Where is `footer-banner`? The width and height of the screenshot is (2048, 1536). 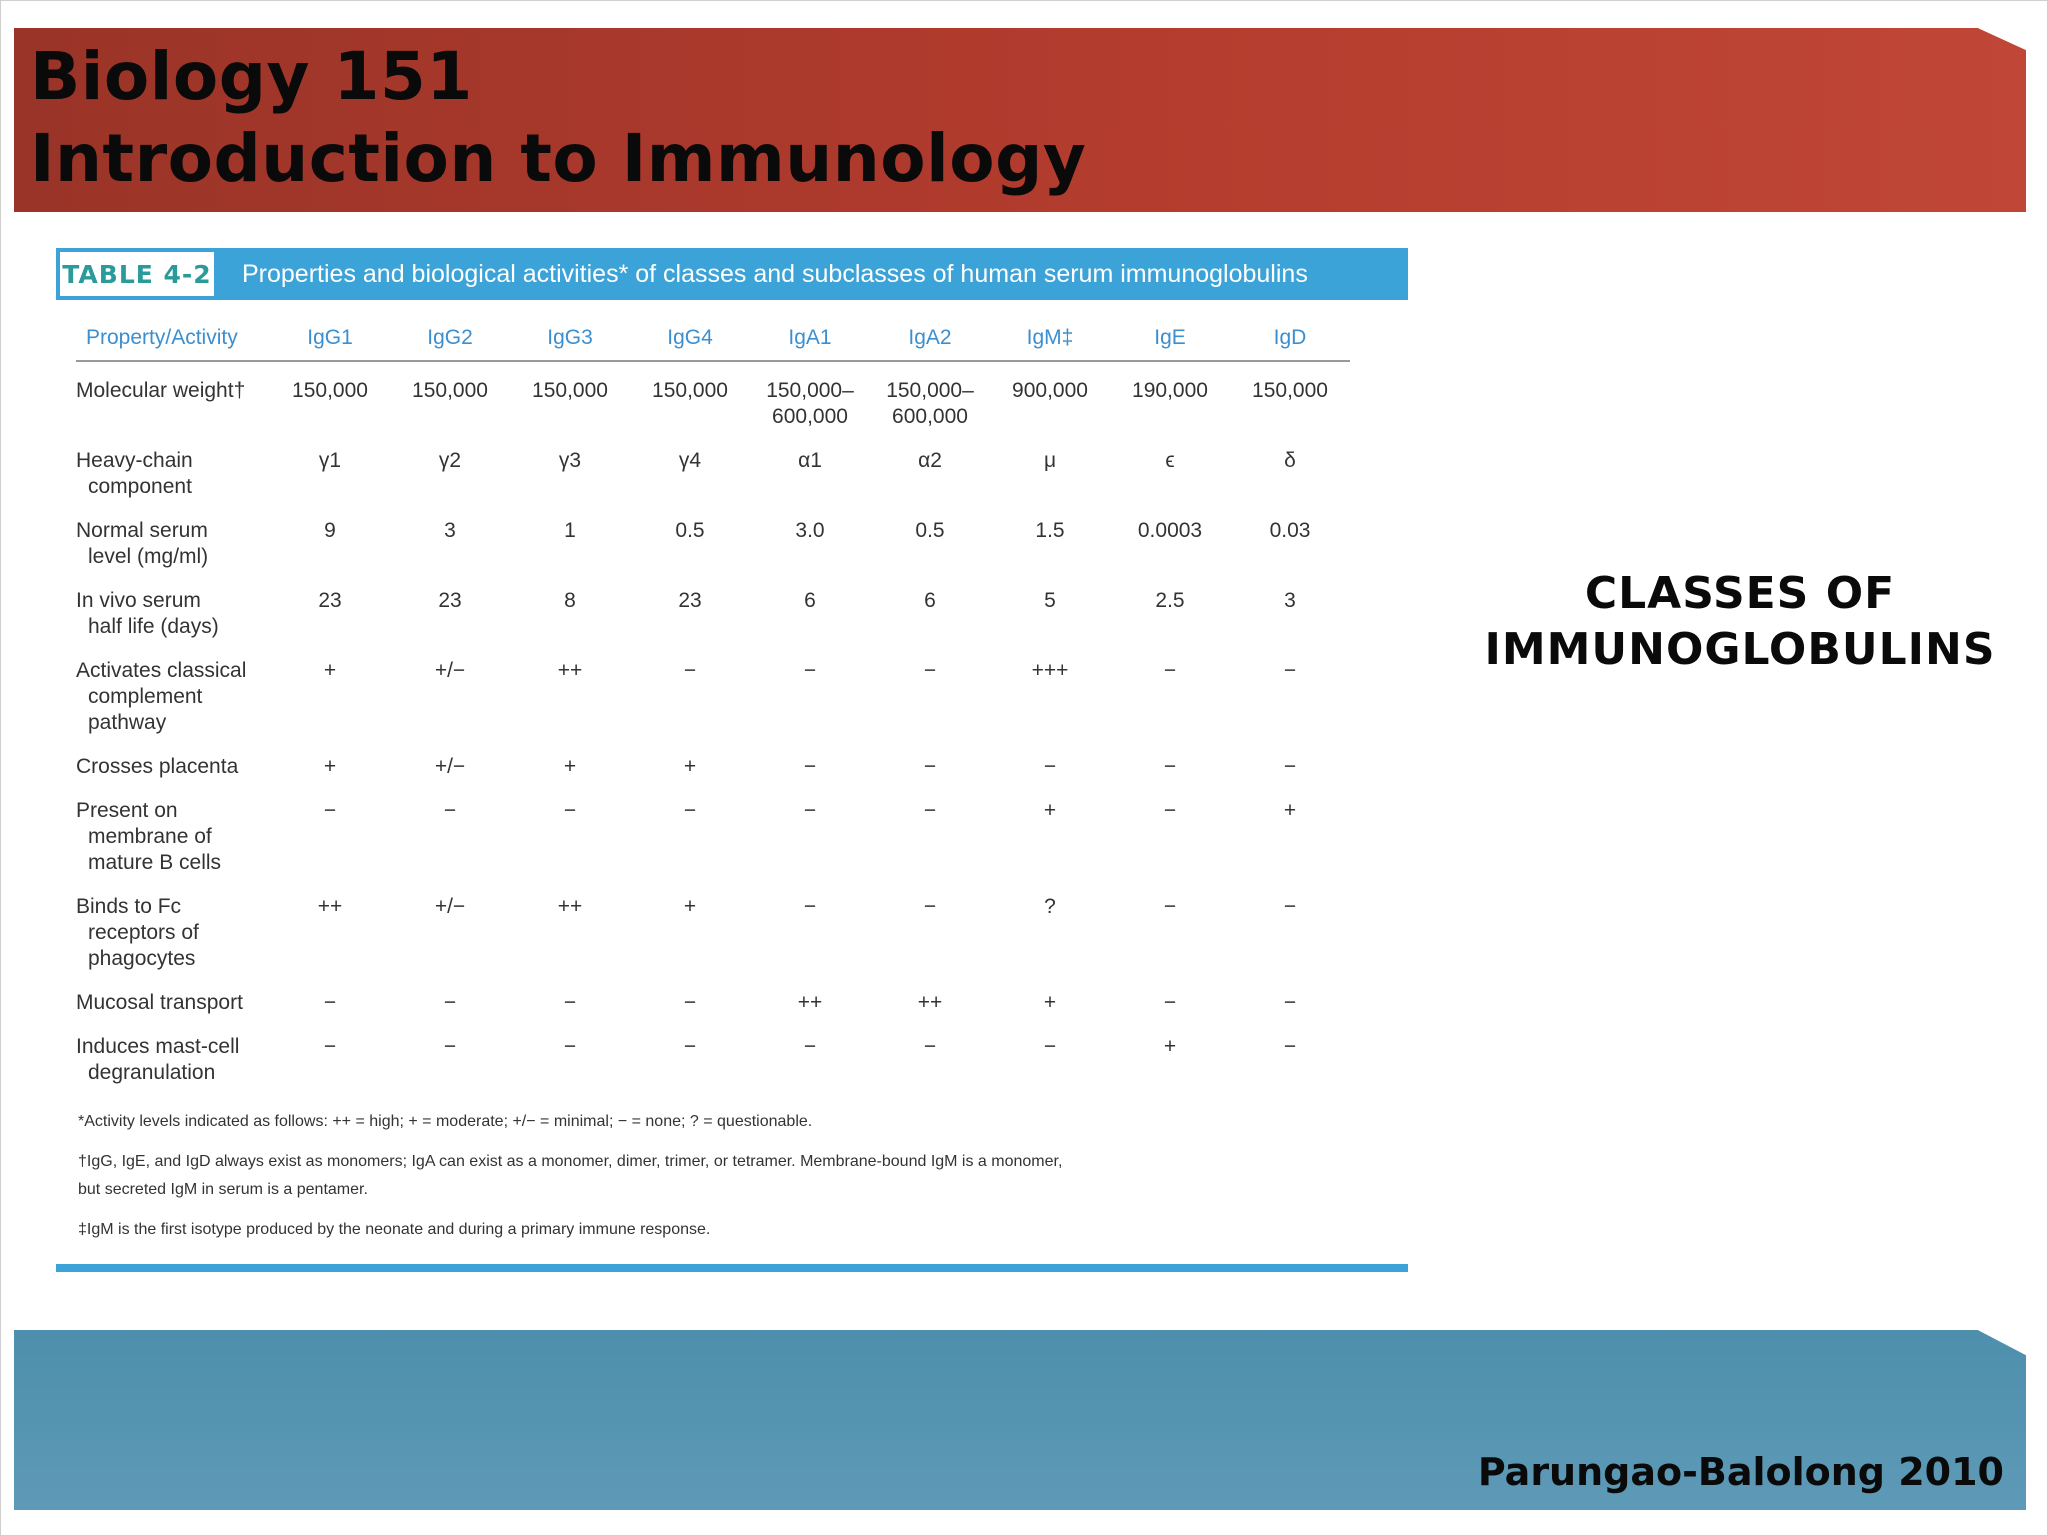
footer-banner is located at coordinates (1020, 1420).